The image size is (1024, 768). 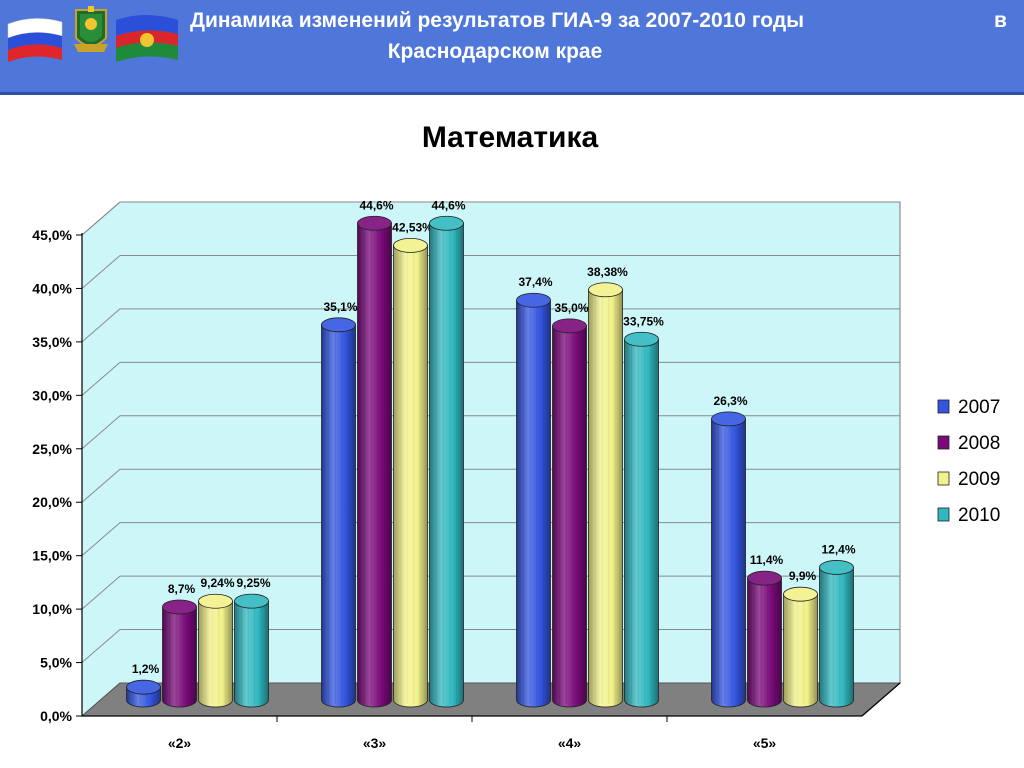 What do you see at coordinates (91, 29) in the screenshot?
I see `krasnodar-emblem-icon` at bounding box center [91, 29].